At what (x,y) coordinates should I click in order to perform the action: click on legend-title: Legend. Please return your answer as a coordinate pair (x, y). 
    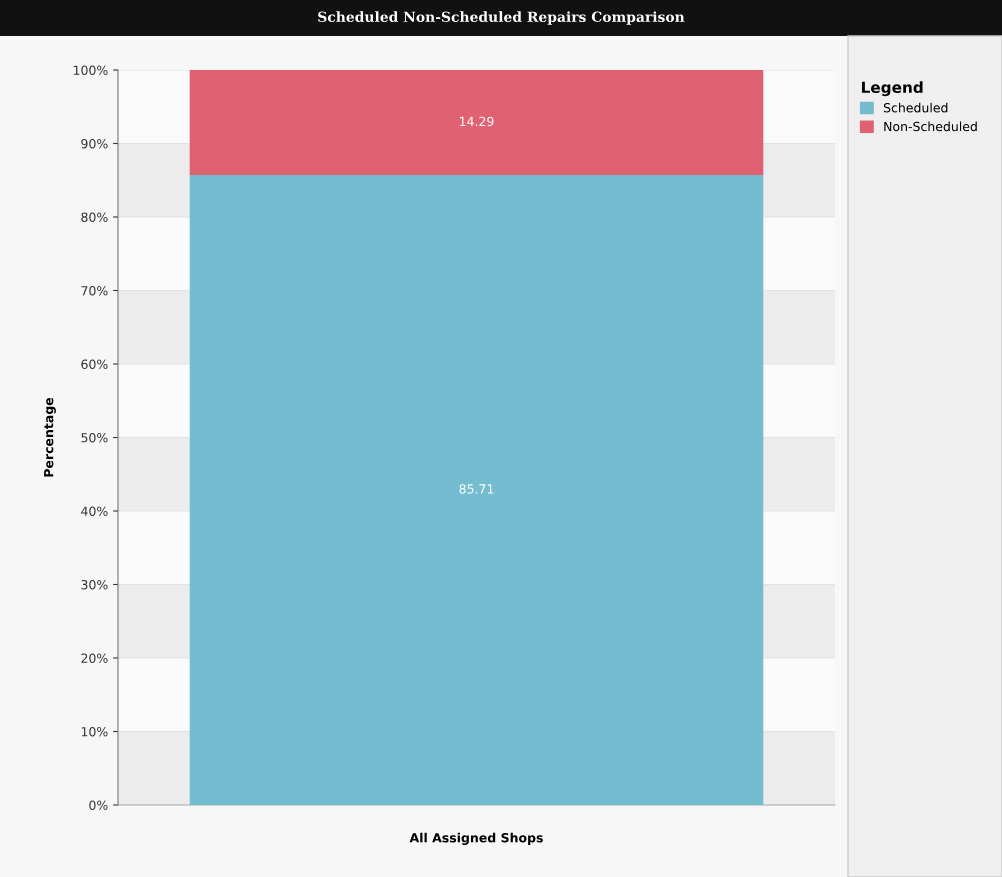
    Looking at the image, I should click on (892, 89).